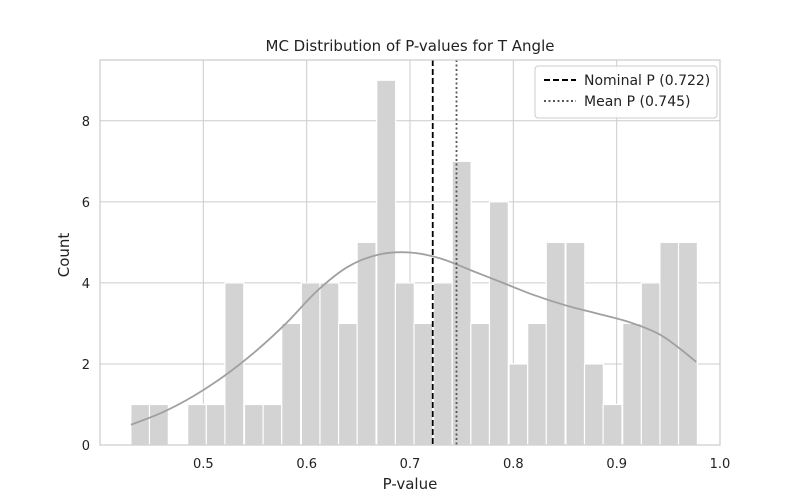  Describe the element at coordinates (410, 46) in the screenshot. I see `chart-title: MC Distribution of P-values for T Angle` at that location.